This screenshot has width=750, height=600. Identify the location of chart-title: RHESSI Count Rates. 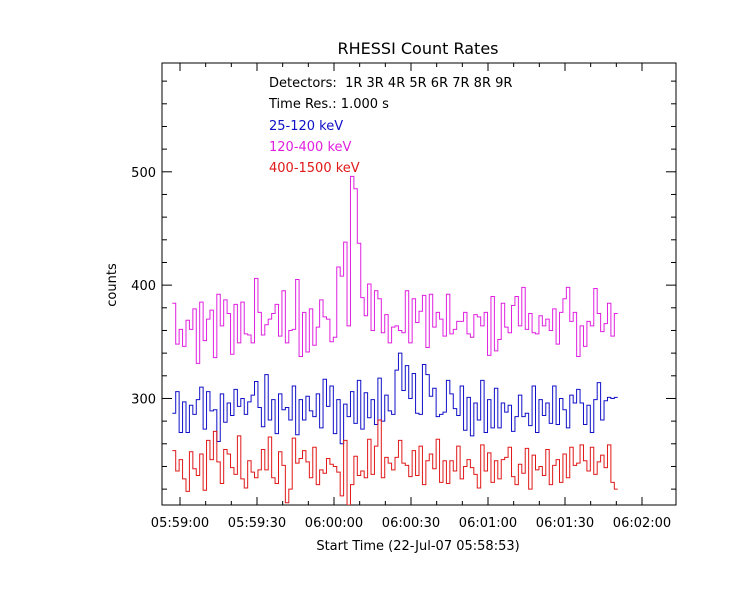
(418, 48).